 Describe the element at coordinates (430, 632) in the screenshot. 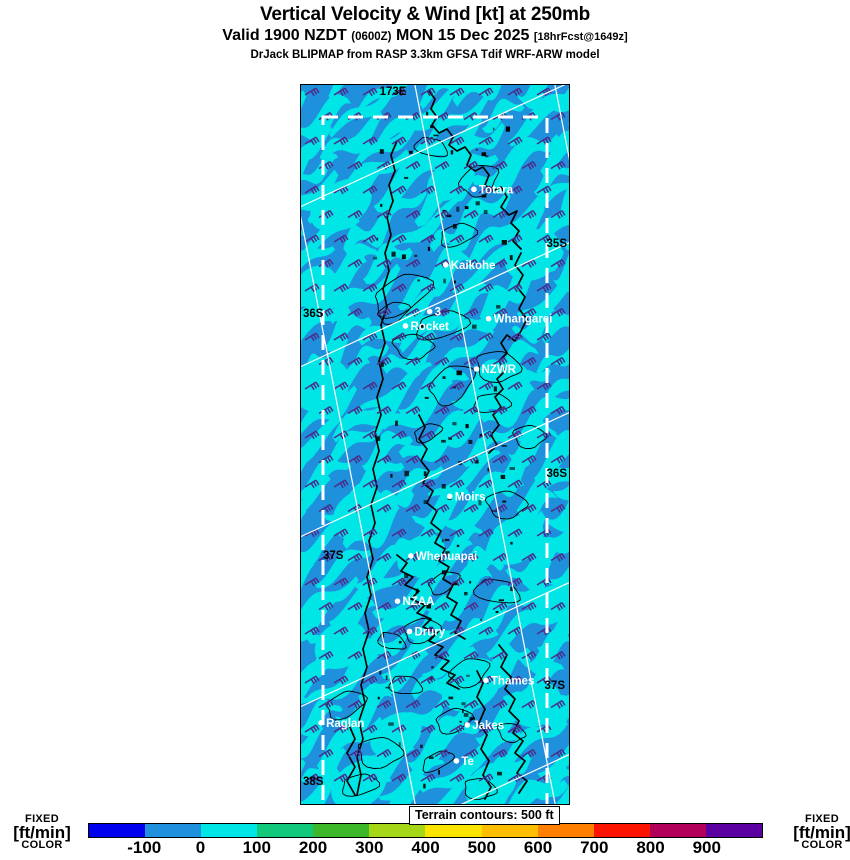

I see `station-label: Drury` at that location.